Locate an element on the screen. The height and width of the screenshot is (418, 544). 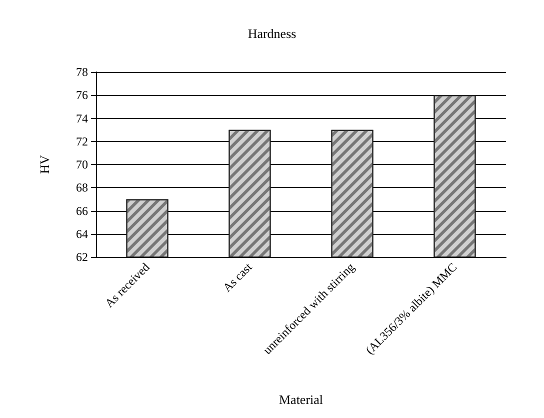
y-tick-label: 72 is located at coordinates (82, 141).